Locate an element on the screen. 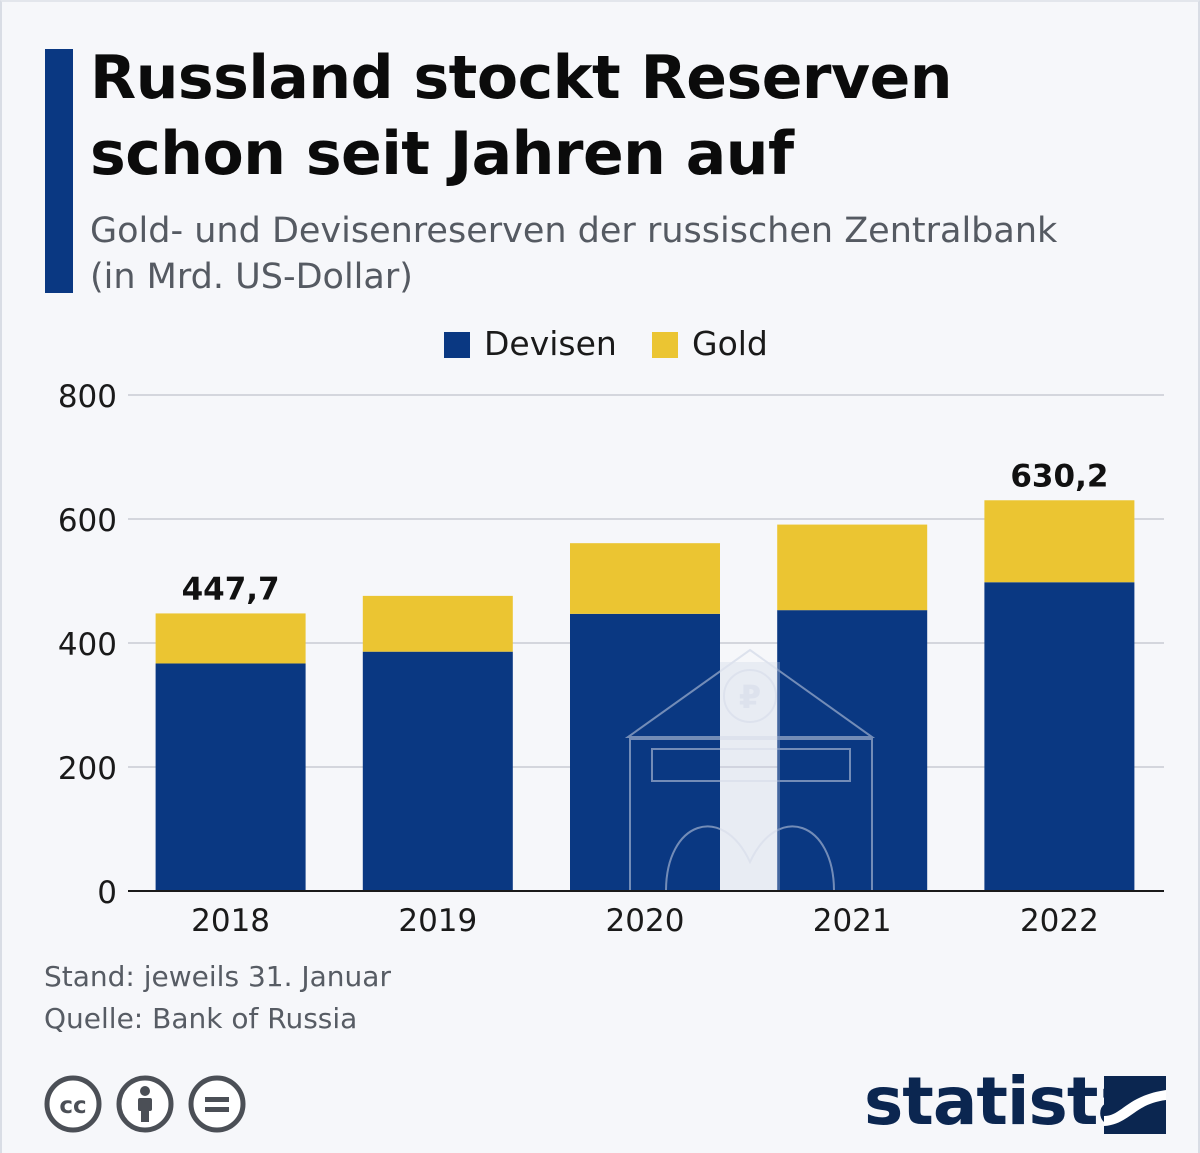 Image resolution: width=1200 pixels, height=1153 pixels. svg-text: cc is located at coordinates (72, 1106).